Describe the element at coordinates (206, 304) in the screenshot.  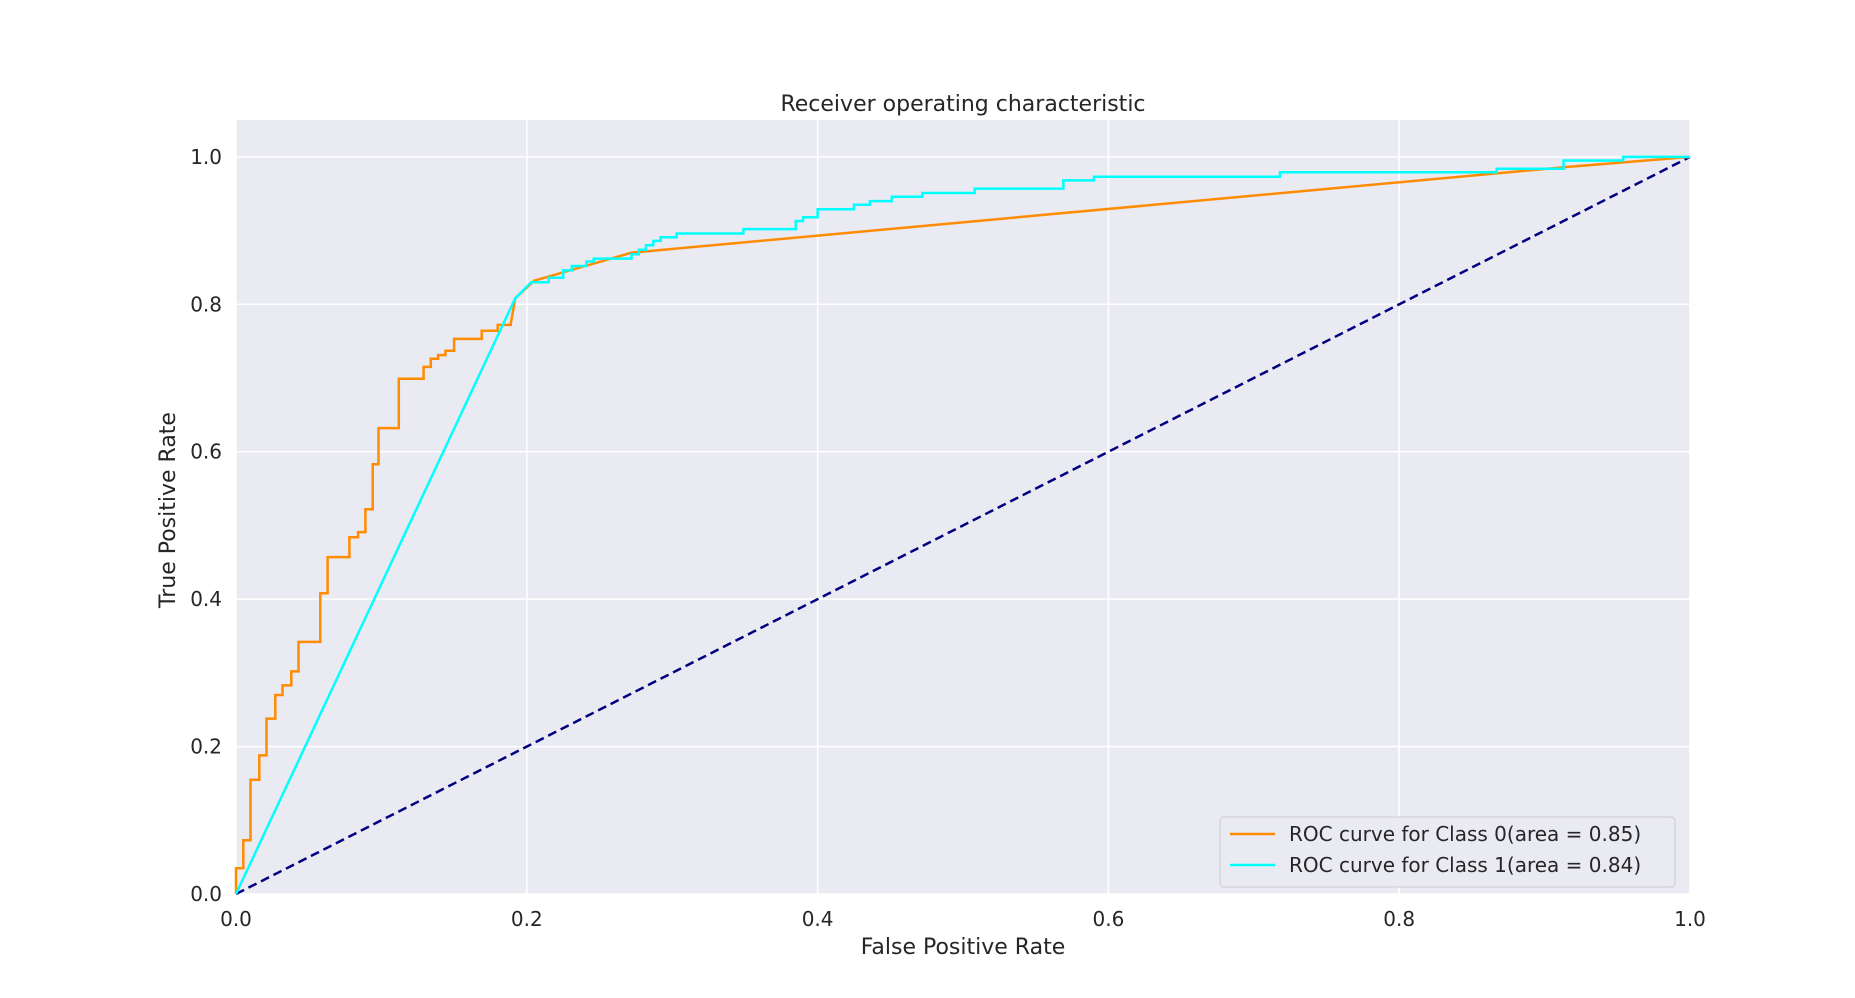
I see `y-tick-label: 0.8` at that location.